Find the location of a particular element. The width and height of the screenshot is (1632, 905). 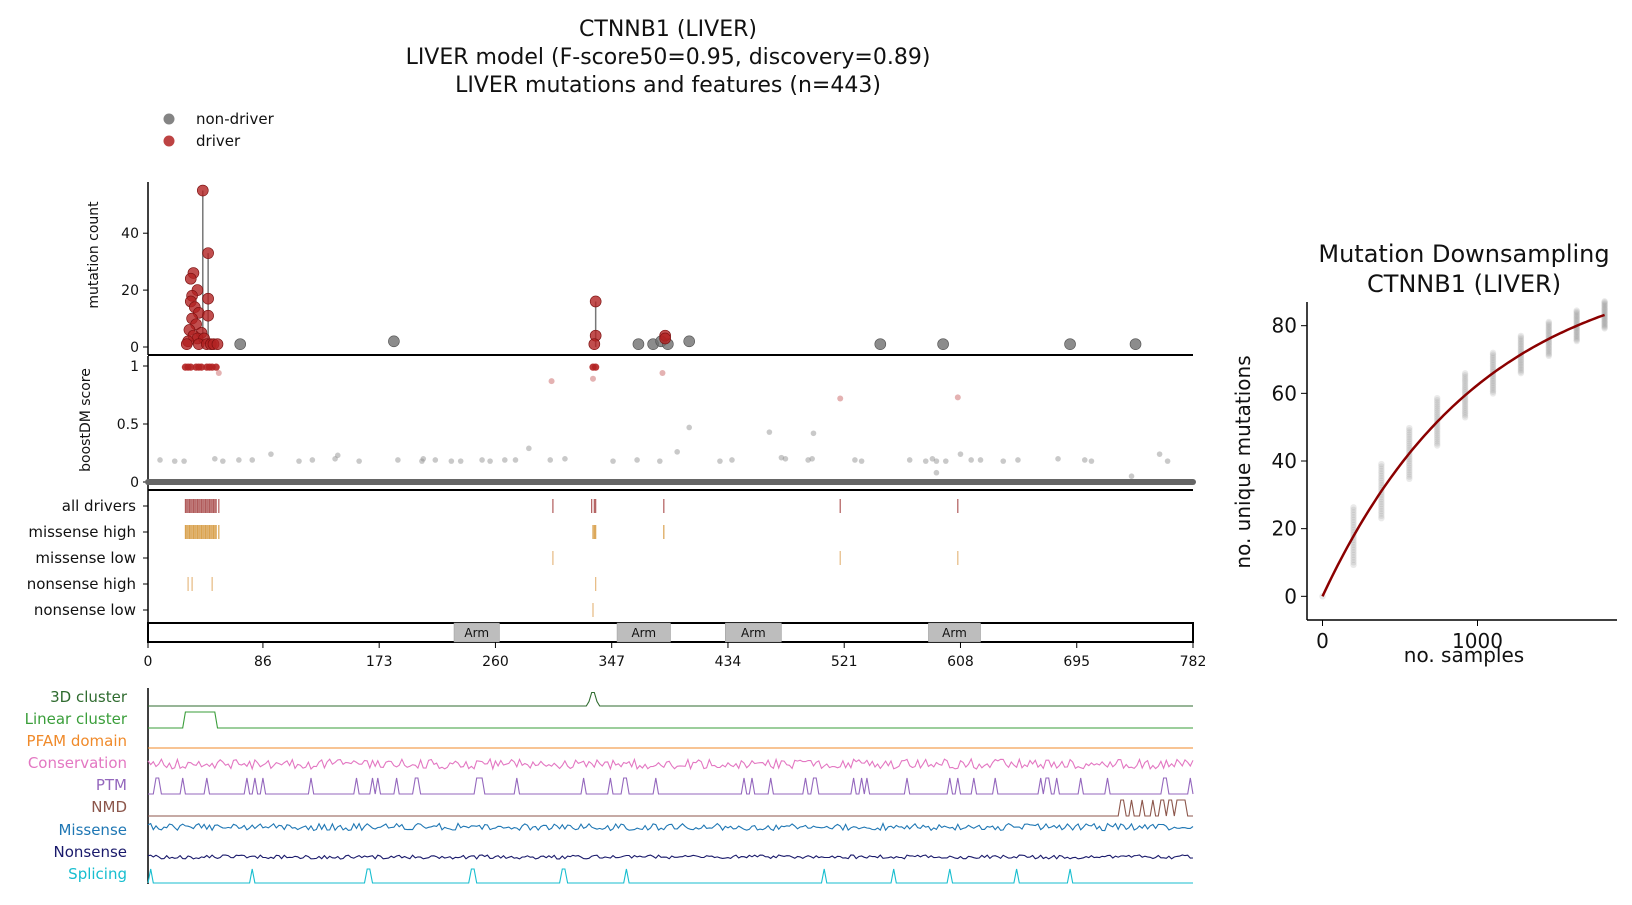

feature-label: Missense is located at coordinates (92, 830).